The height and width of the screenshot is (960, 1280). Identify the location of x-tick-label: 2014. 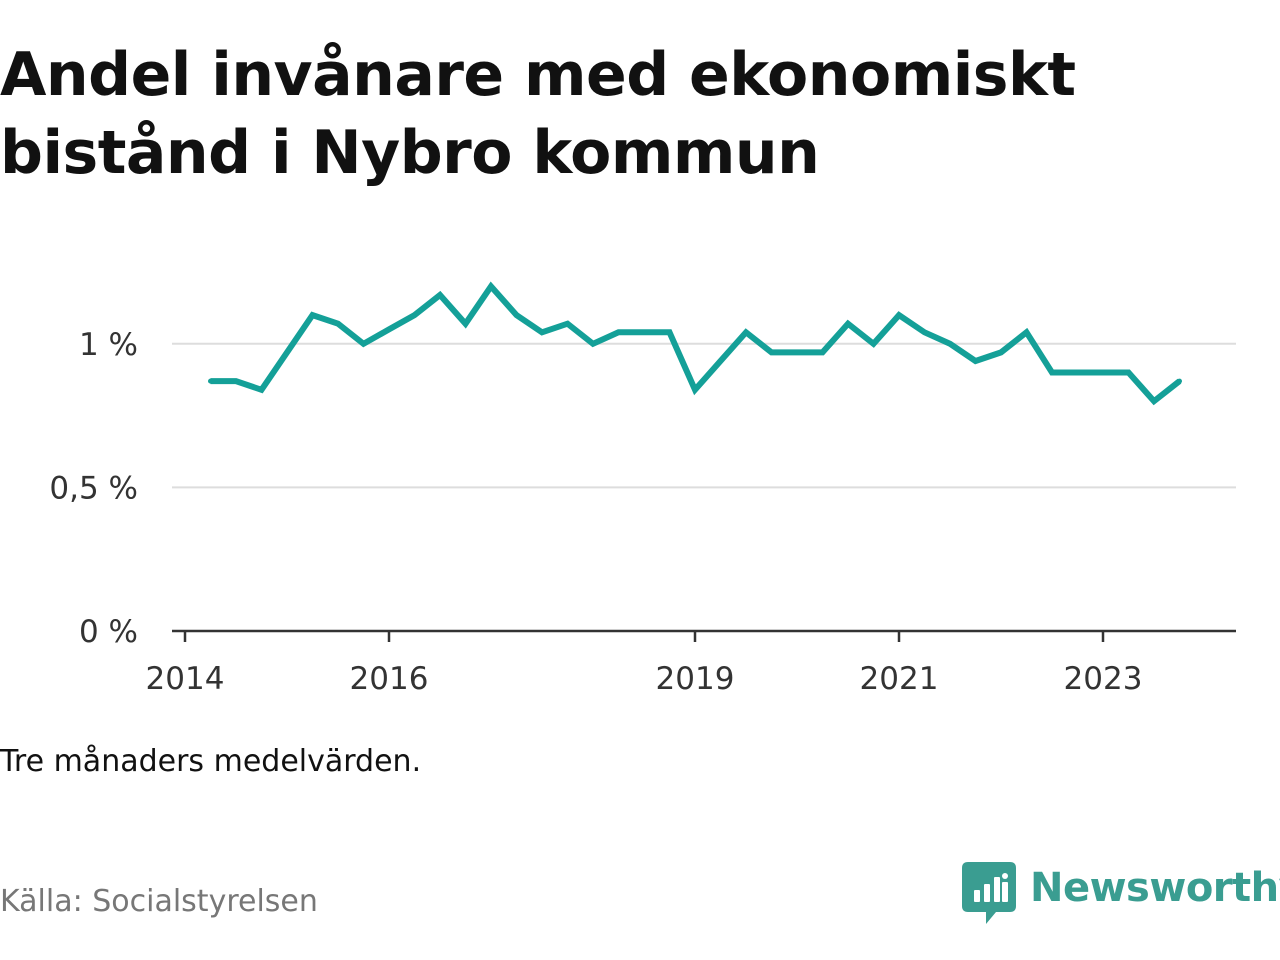
(185, 679).